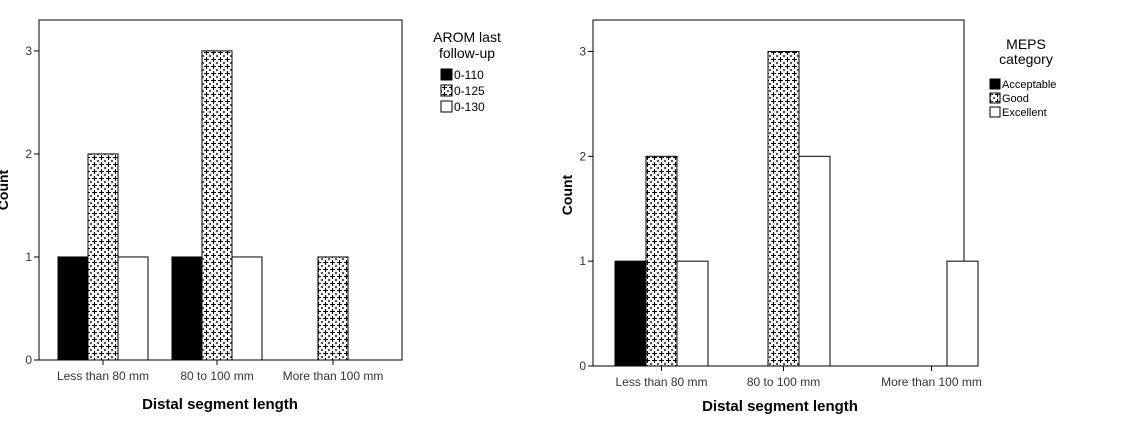 The image size is (1121, 427). I want to click on legend: AROM last follow-up 0-110 0-125 0-130, so click(467, 71).